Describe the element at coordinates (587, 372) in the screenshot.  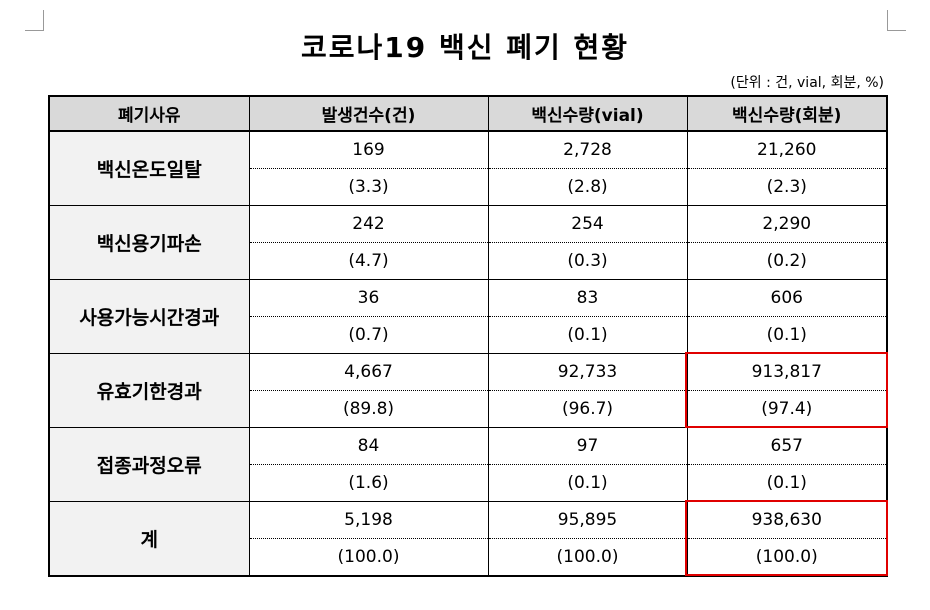
I see `value-cell: 92,733` at that location.